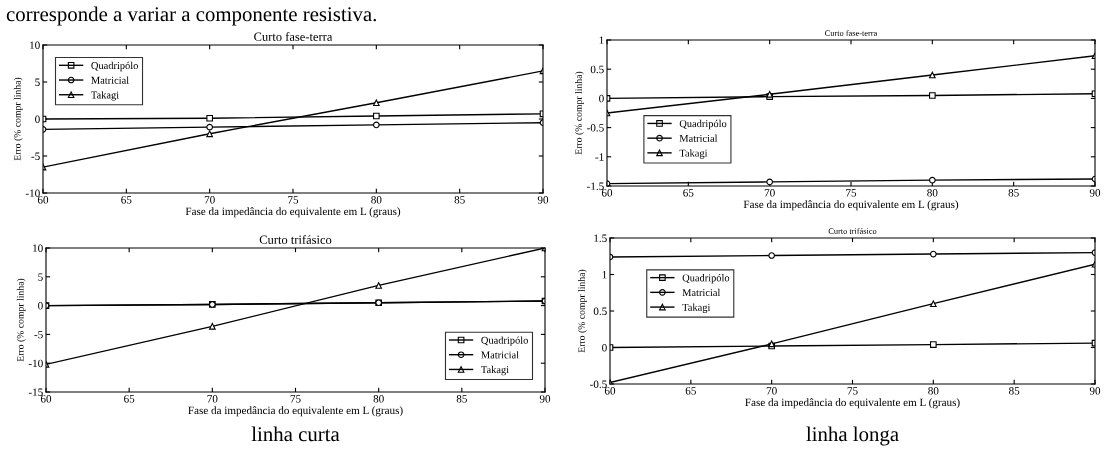  I want to click on text: linha longa, so click(852, 436).